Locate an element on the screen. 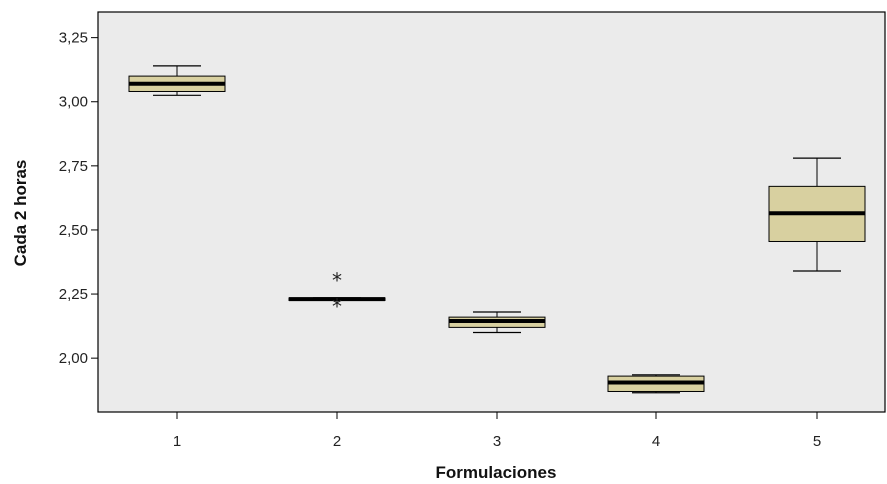 The image size is (887, 484). box-category-2: ** is located at coordinates (337, 293).